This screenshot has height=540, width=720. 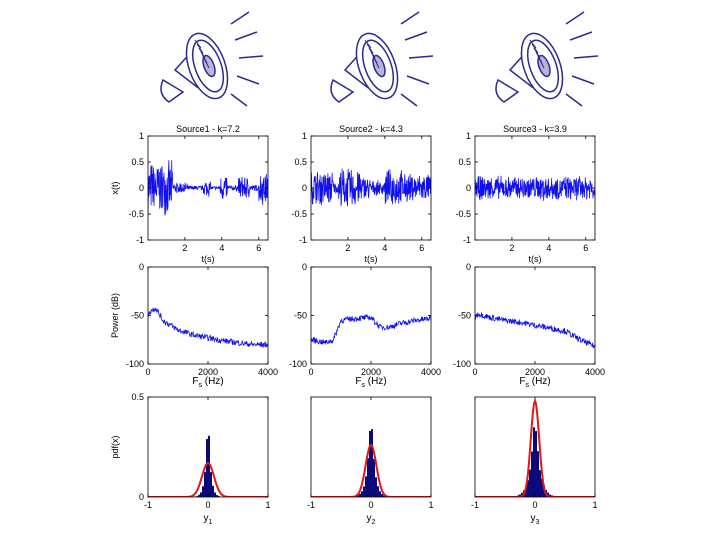 I want to click on x-tick-label: -1, so click(x=311, y=505).